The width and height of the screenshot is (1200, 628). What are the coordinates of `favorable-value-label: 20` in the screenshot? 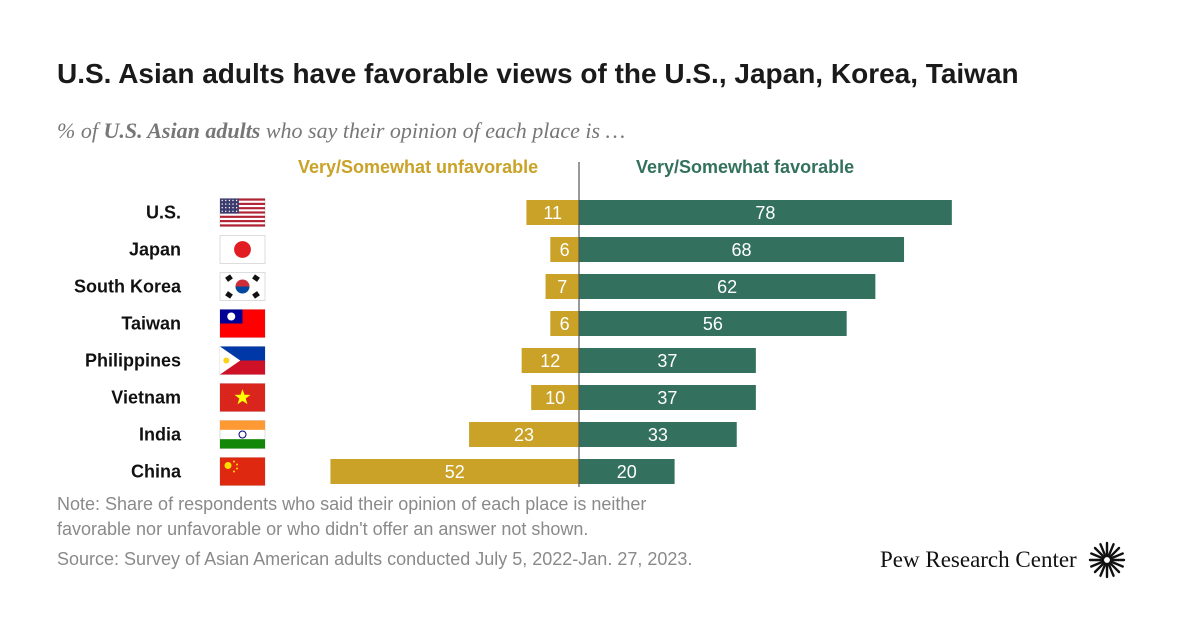 It's located at (627, 472).